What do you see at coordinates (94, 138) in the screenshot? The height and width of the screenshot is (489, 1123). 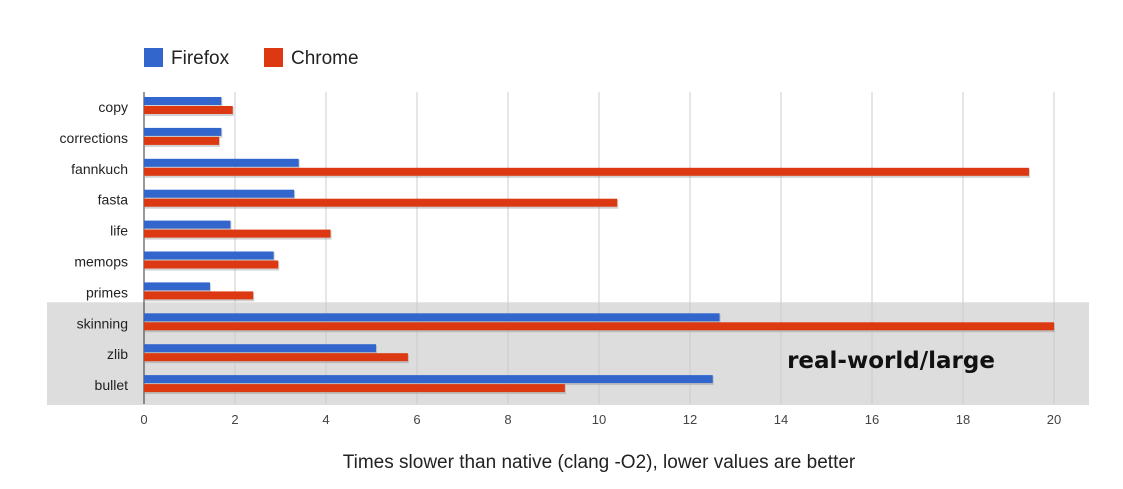 I see `category-label: corrections` at bounding box center [94, 138].